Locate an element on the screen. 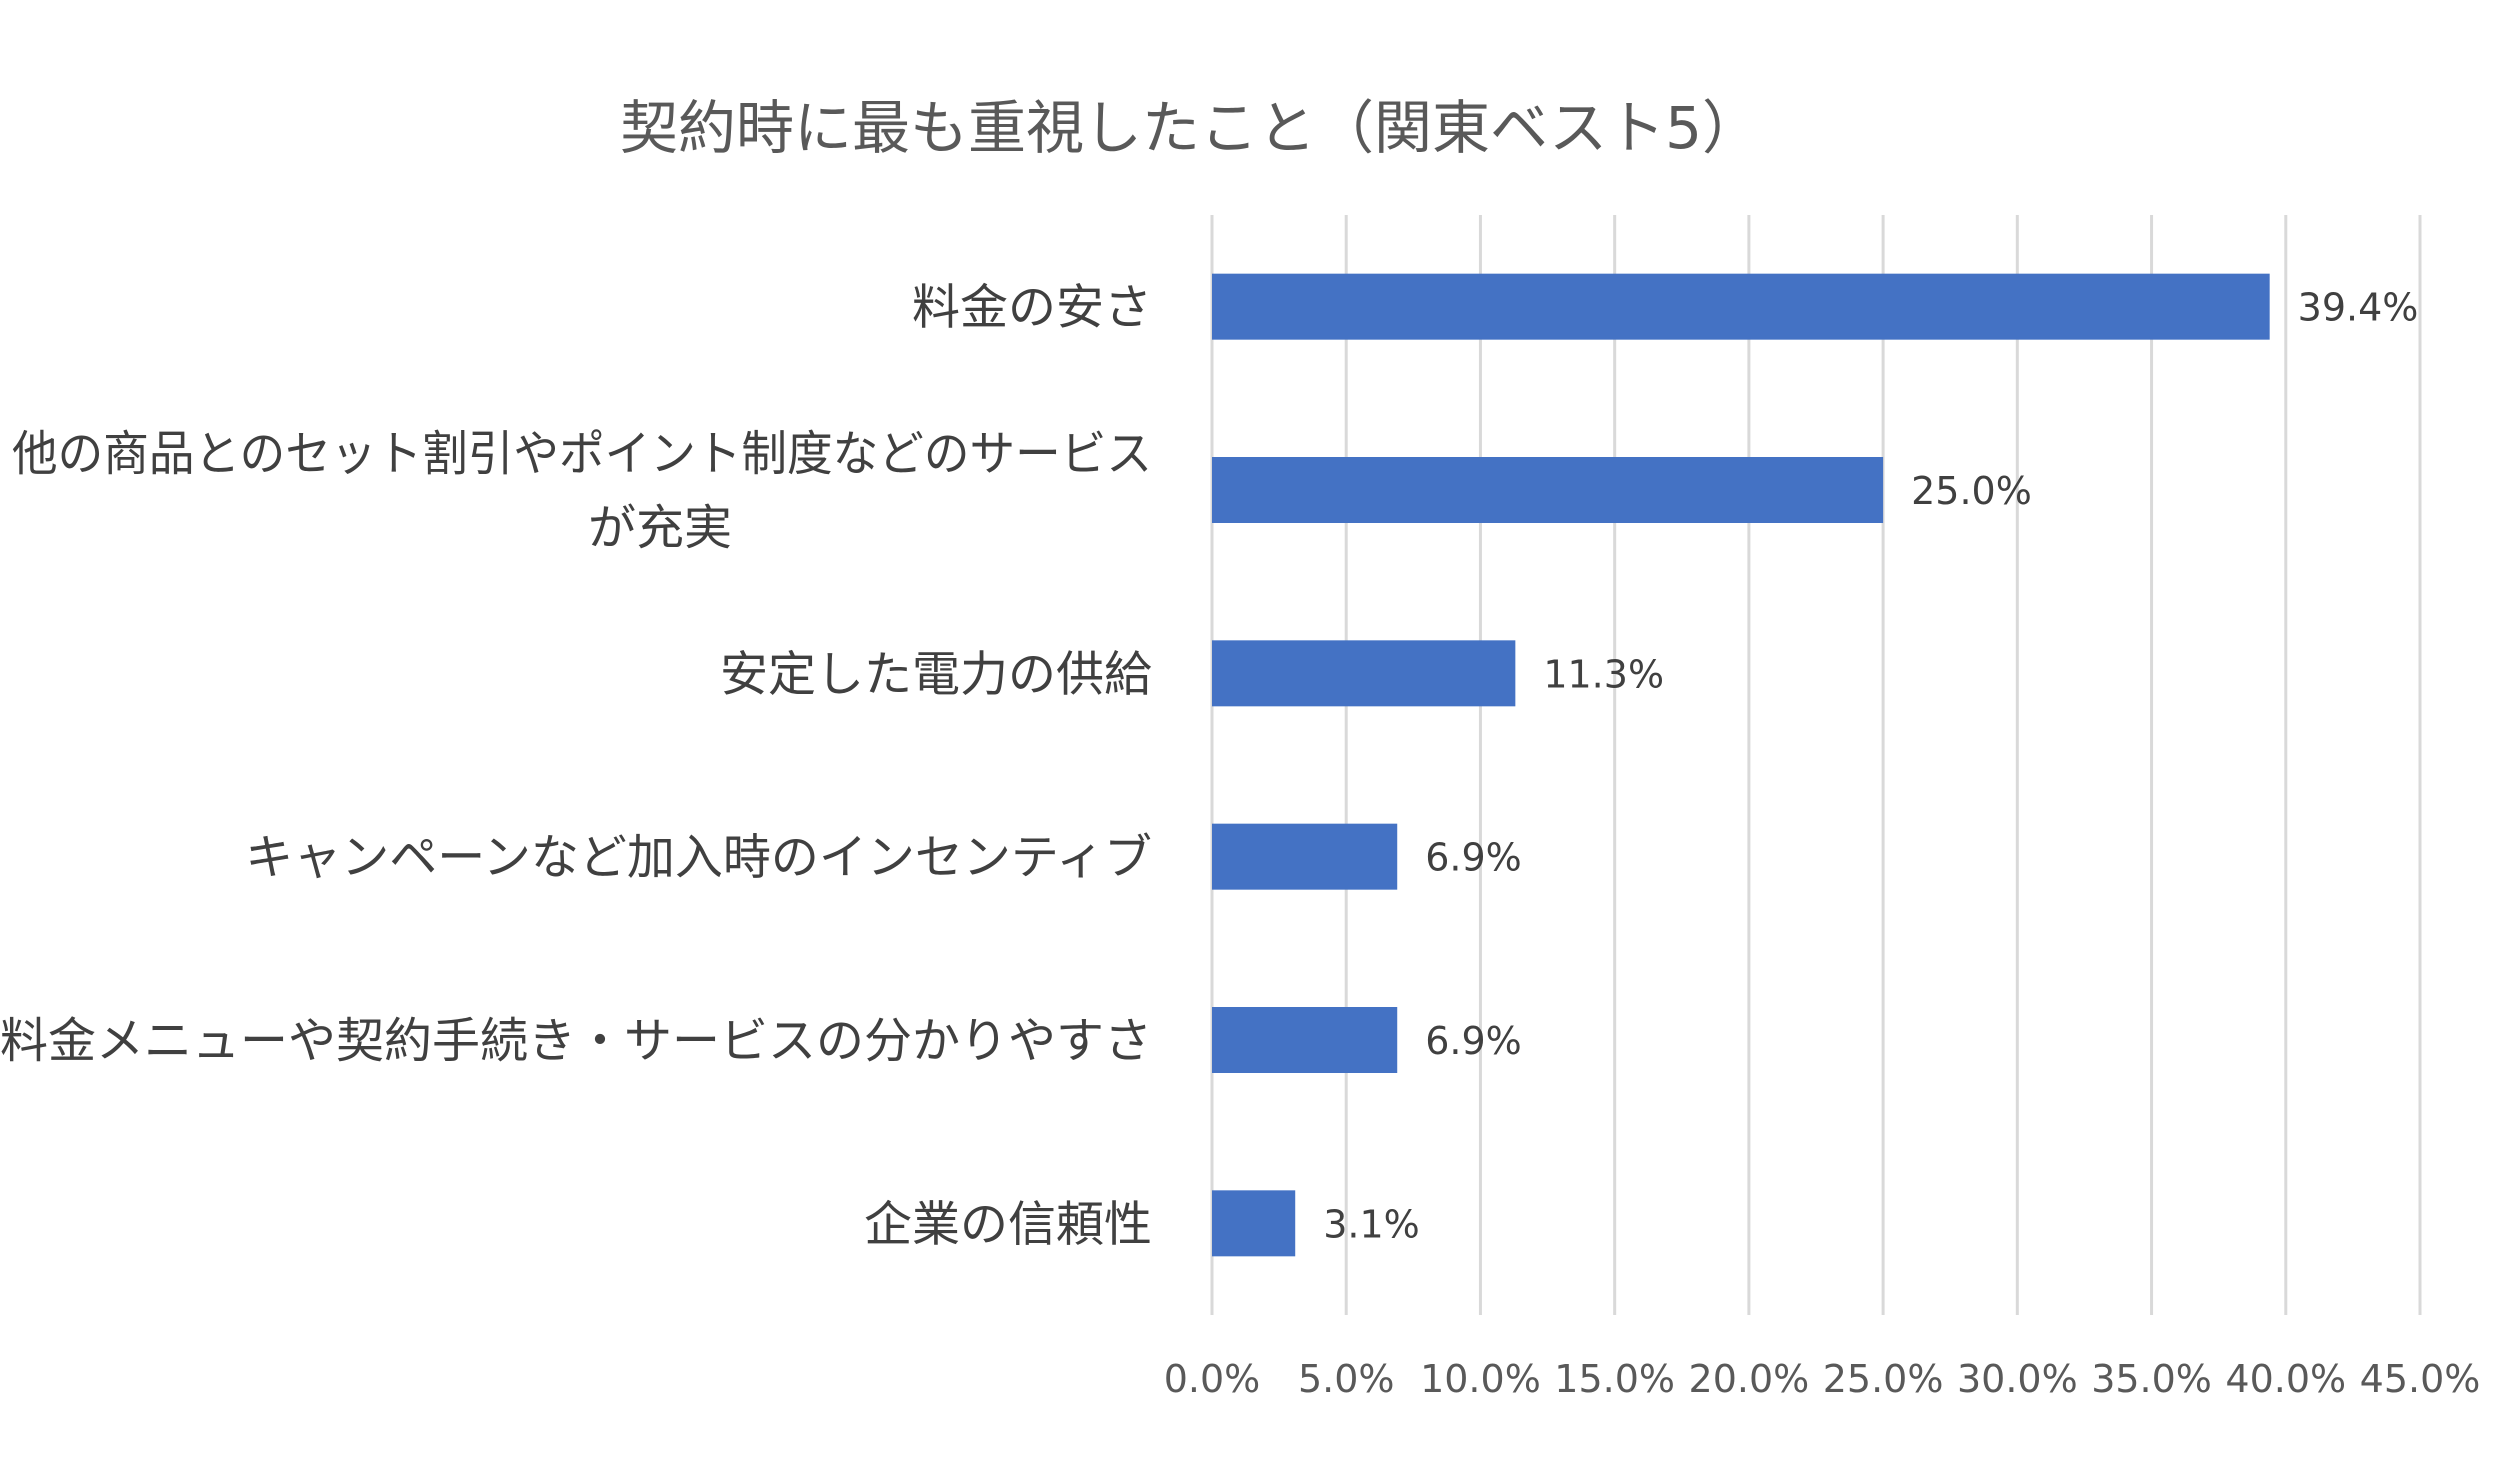 Image resolution: width=2502 pixels, height=1457 pixels. category-label: 料金メニューや契約手続き・サービスの分かりやすさ is located at coordinates (576, 1041).